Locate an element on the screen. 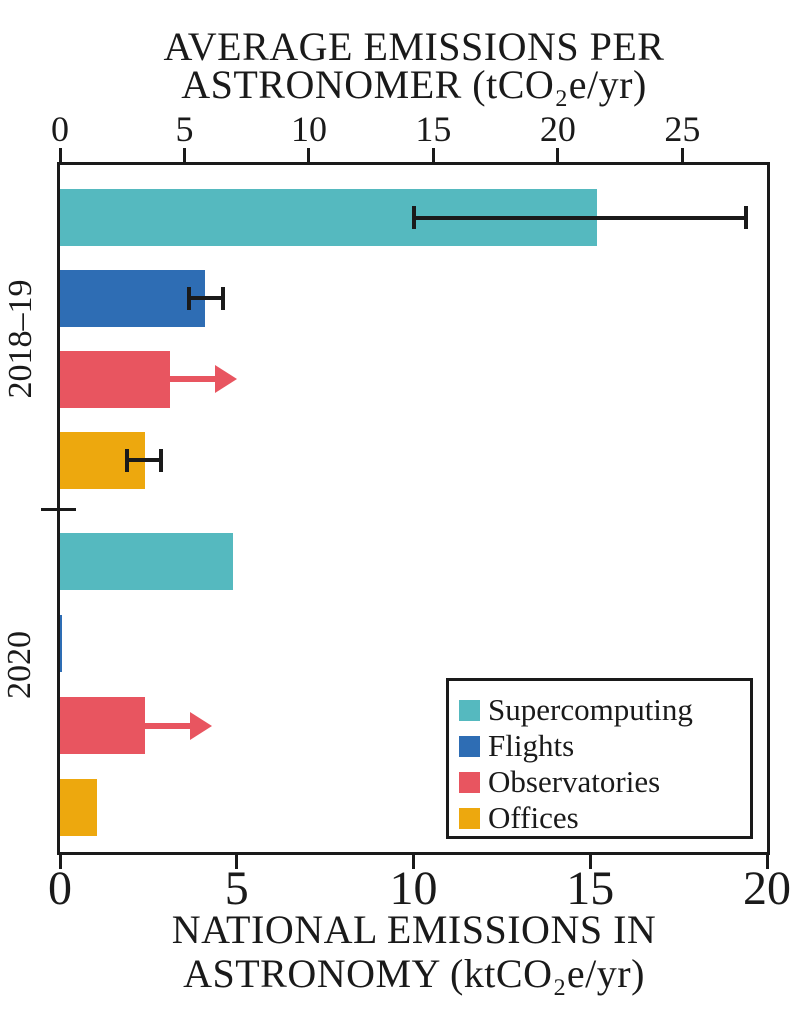  legend-swatch-observatories is located at coordinates (469, 782).